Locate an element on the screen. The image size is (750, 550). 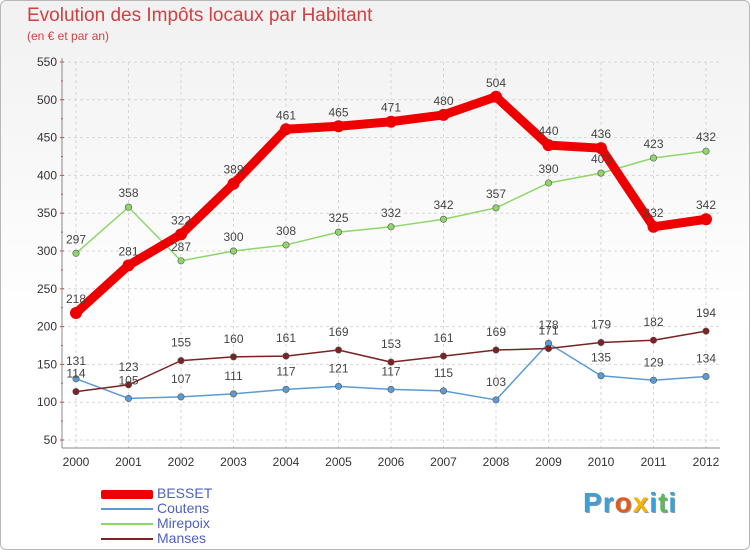
chart-subtitle: (en € et par an) is located at coordinates (68, 36).